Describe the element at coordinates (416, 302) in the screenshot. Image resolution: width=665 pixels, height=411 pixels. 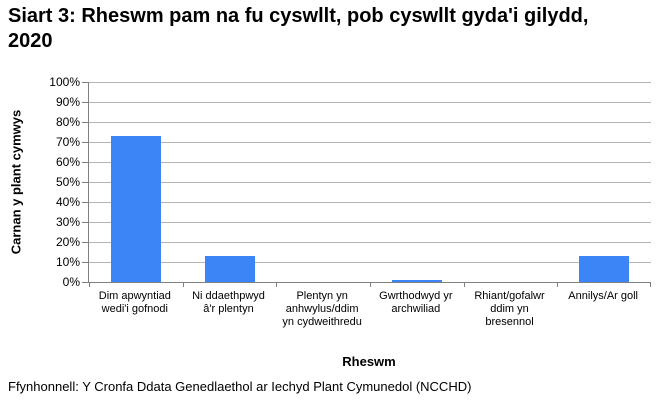
I see `x-category-label: Gwrthodwyd yr archwiliad` at that location.